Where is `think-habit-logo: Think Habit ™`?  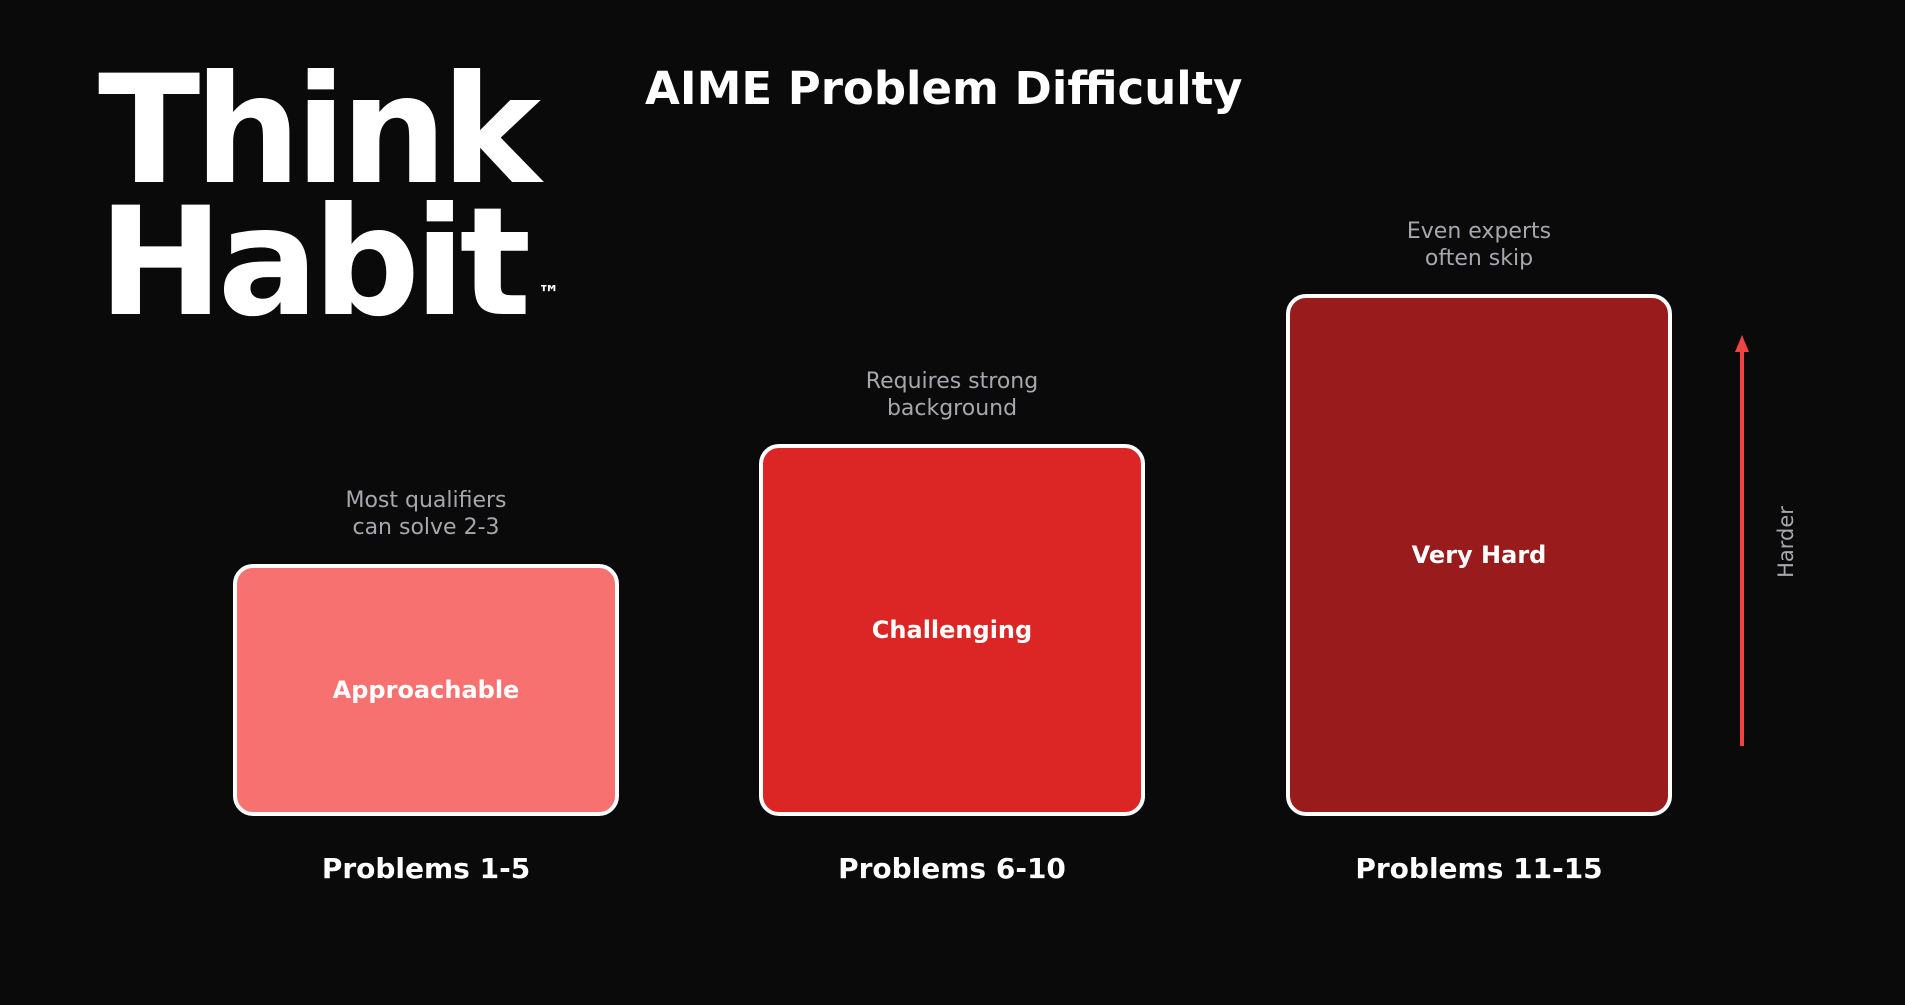
think-habit-logo: Think Habit ™ is located at coordinates (338, 191).